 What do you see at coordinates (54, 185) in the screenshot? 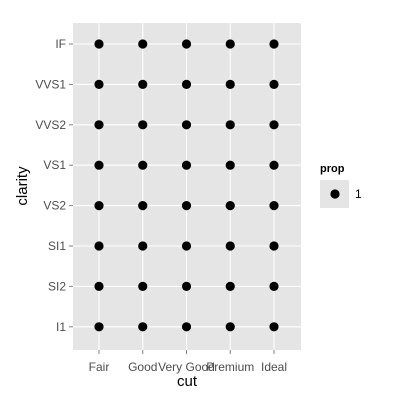
I see `y-axis-ticks: I1 SI2 SI1 VS2 VS1 VVS2 VVS1 IF` at bounding box center [54, 185].